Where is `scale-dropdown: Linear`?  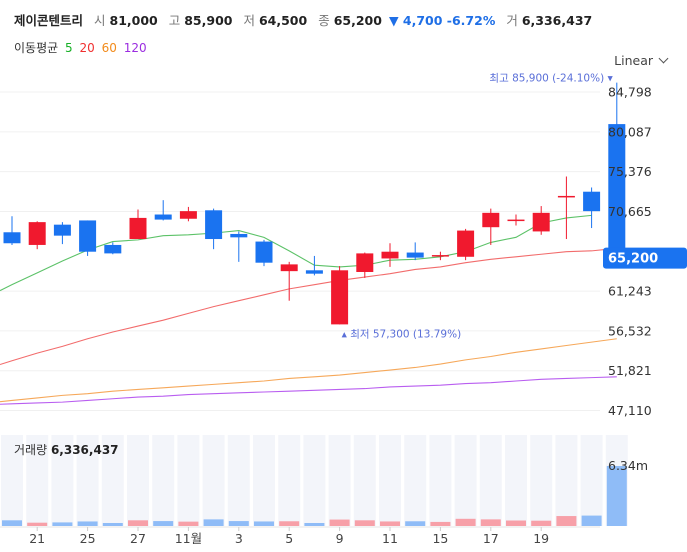 scale-dropdown: Linear is located at coordinates (641, 60).